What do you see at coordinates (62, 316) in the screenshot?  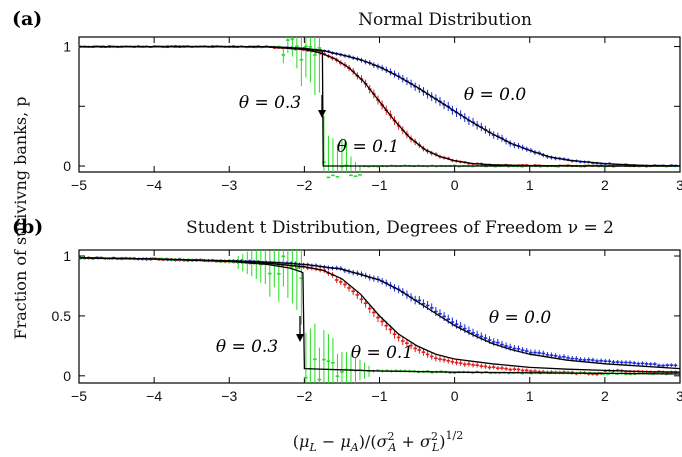 I see `y-tick-label: 0.5` at bounding box center [62, 316].